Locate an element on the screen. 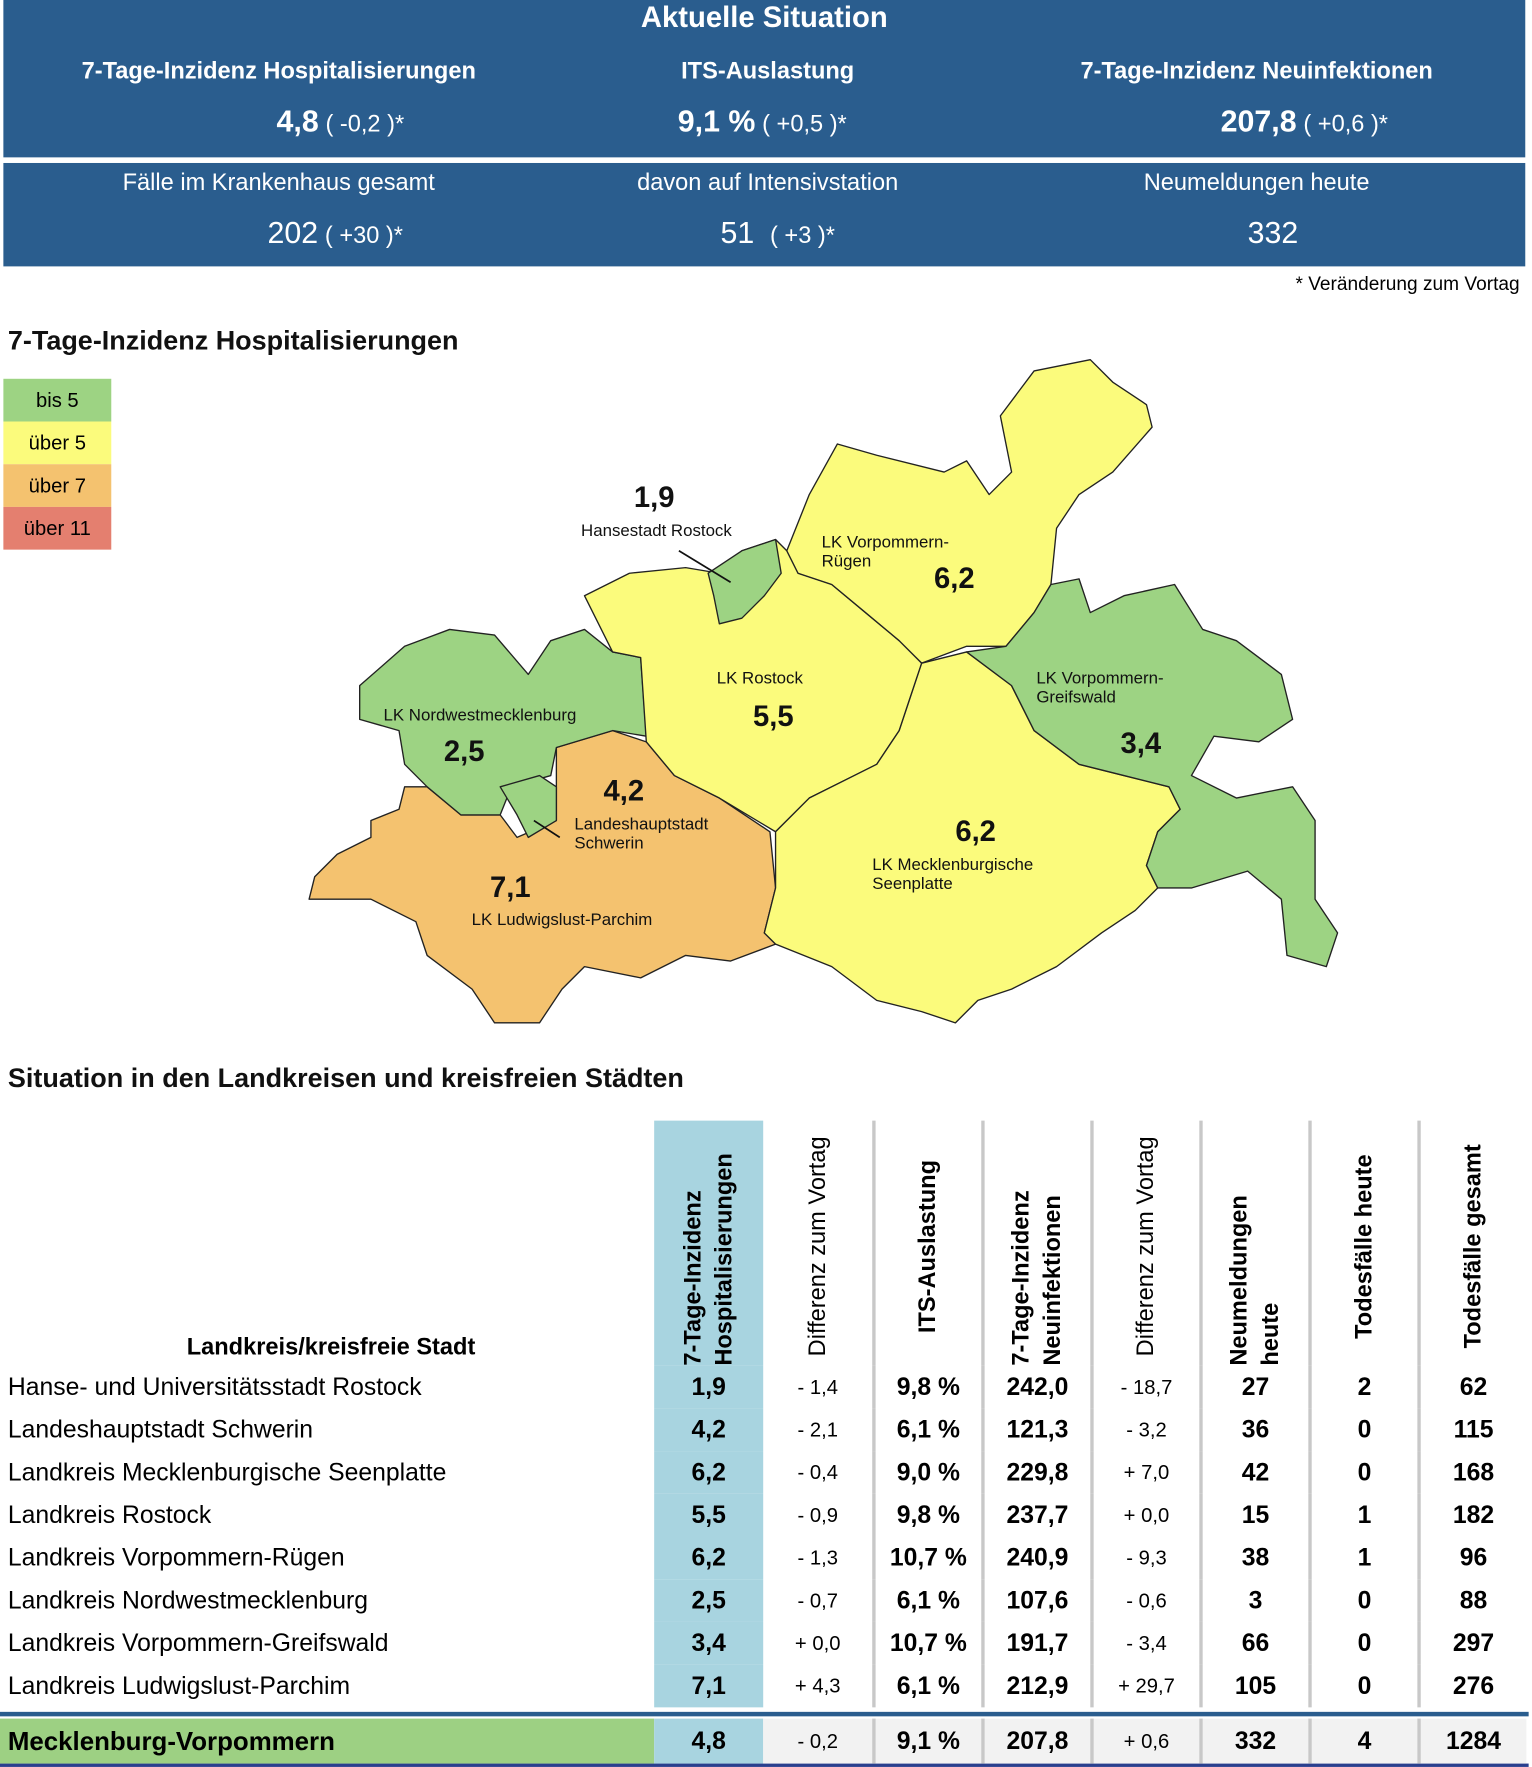 This screenshot has height=1767, width=1532. table-cell: - 3,4 is located at coordinates (1144, 1643).